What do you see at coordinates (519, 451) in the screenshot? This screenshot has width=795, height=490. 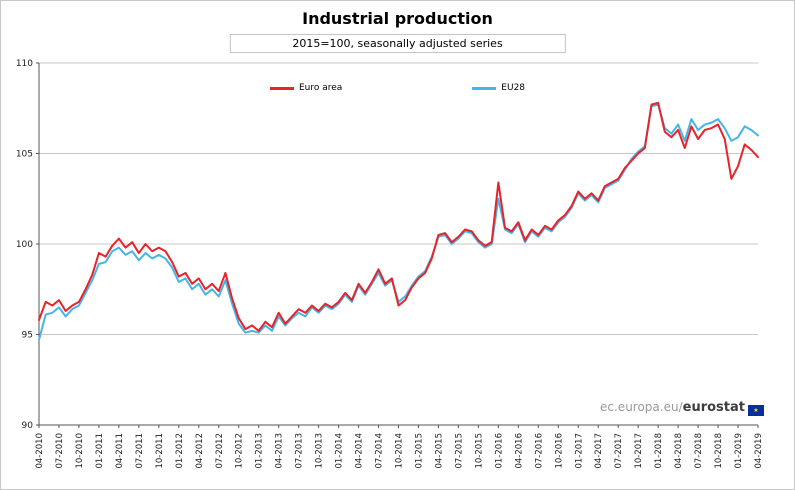 I see `x-tick-label: 04-2016` at bounding box center [519, 451].